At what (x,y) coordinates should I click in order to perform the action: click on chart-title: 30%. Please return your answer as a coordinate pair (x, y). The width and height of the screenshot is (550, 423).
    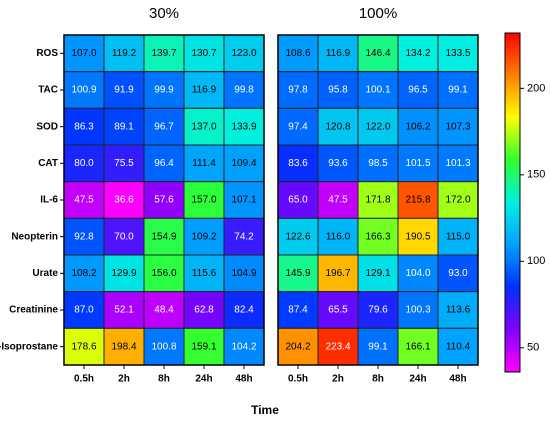
    Looking at the image, I should click on (164, 13).